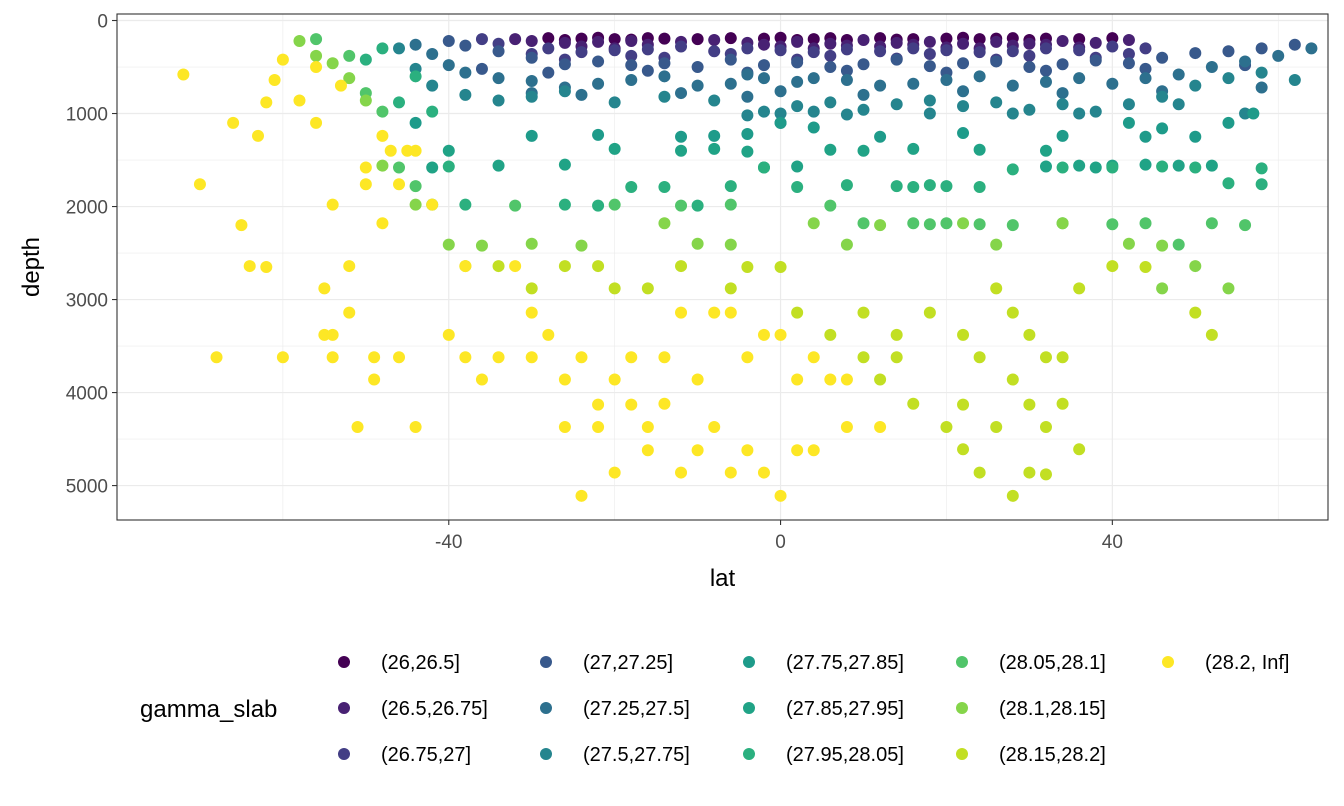 The width and height of the screenshot is (1344, 806). Describe the element at coordinates (845, 663) in the screenshot. I see `legend-label: (27.75,27.85]` at that location.